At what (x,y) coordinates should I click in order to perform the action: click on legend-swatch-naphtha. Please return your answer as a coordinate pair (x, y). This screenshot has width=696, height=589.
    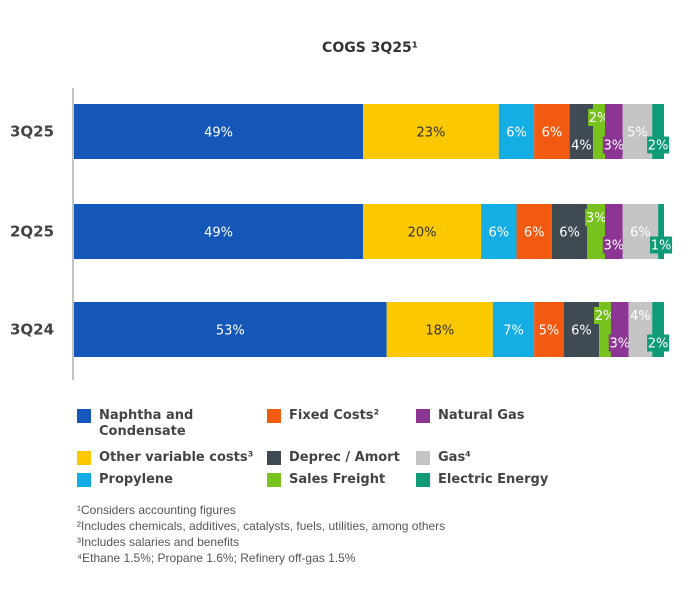
    Looking at the image, I should click on (84, 416).